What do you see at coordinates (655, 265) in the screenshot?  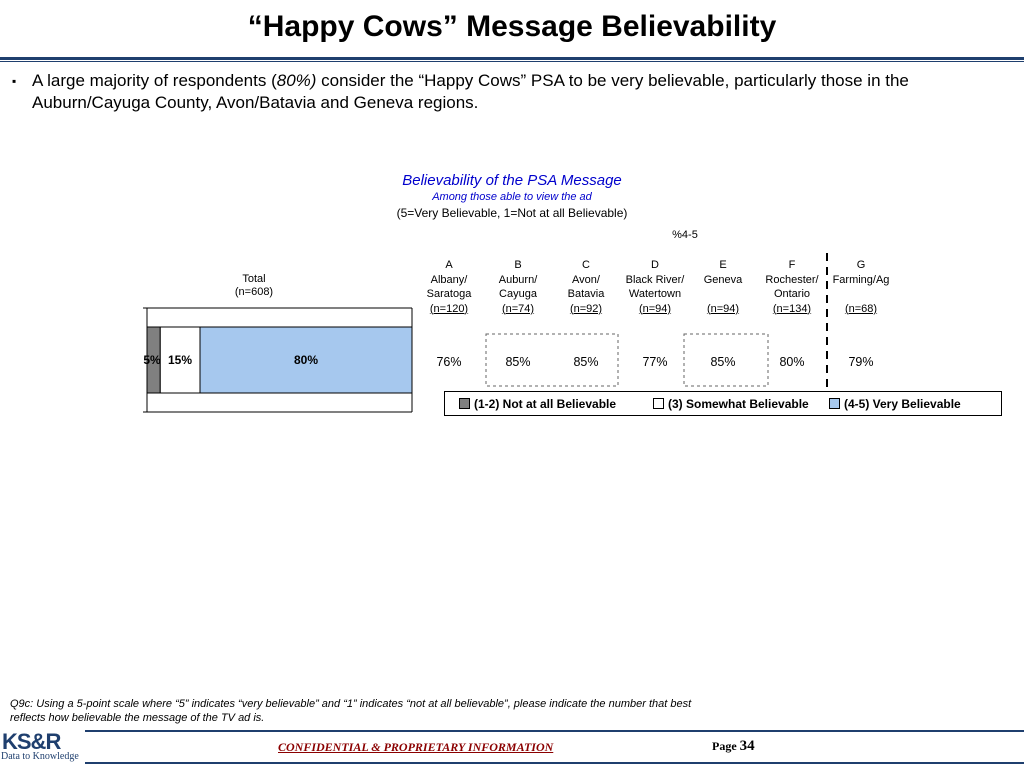 I see `region-letter: D` at bounding box center [655, 265].